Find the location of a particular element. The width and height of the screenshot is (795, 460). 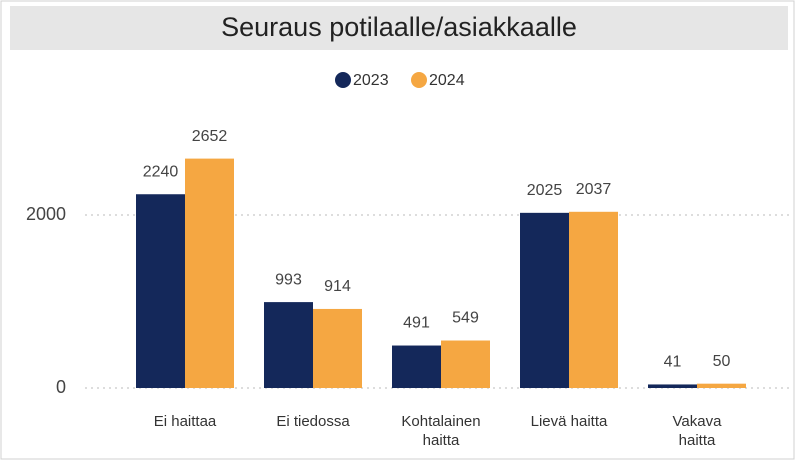

data-label: 491 is located at coordinates (416, 323).